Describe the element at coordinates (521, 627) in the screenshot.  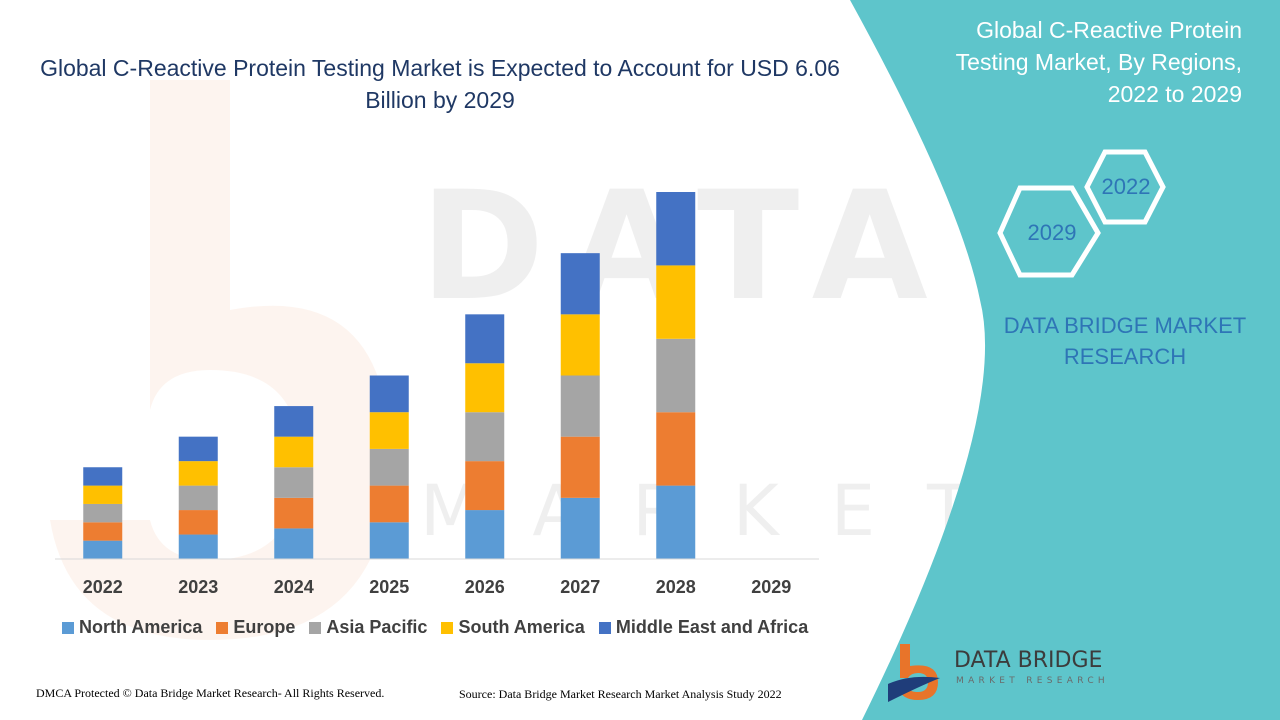
I see `legend-label: South America` at that location.